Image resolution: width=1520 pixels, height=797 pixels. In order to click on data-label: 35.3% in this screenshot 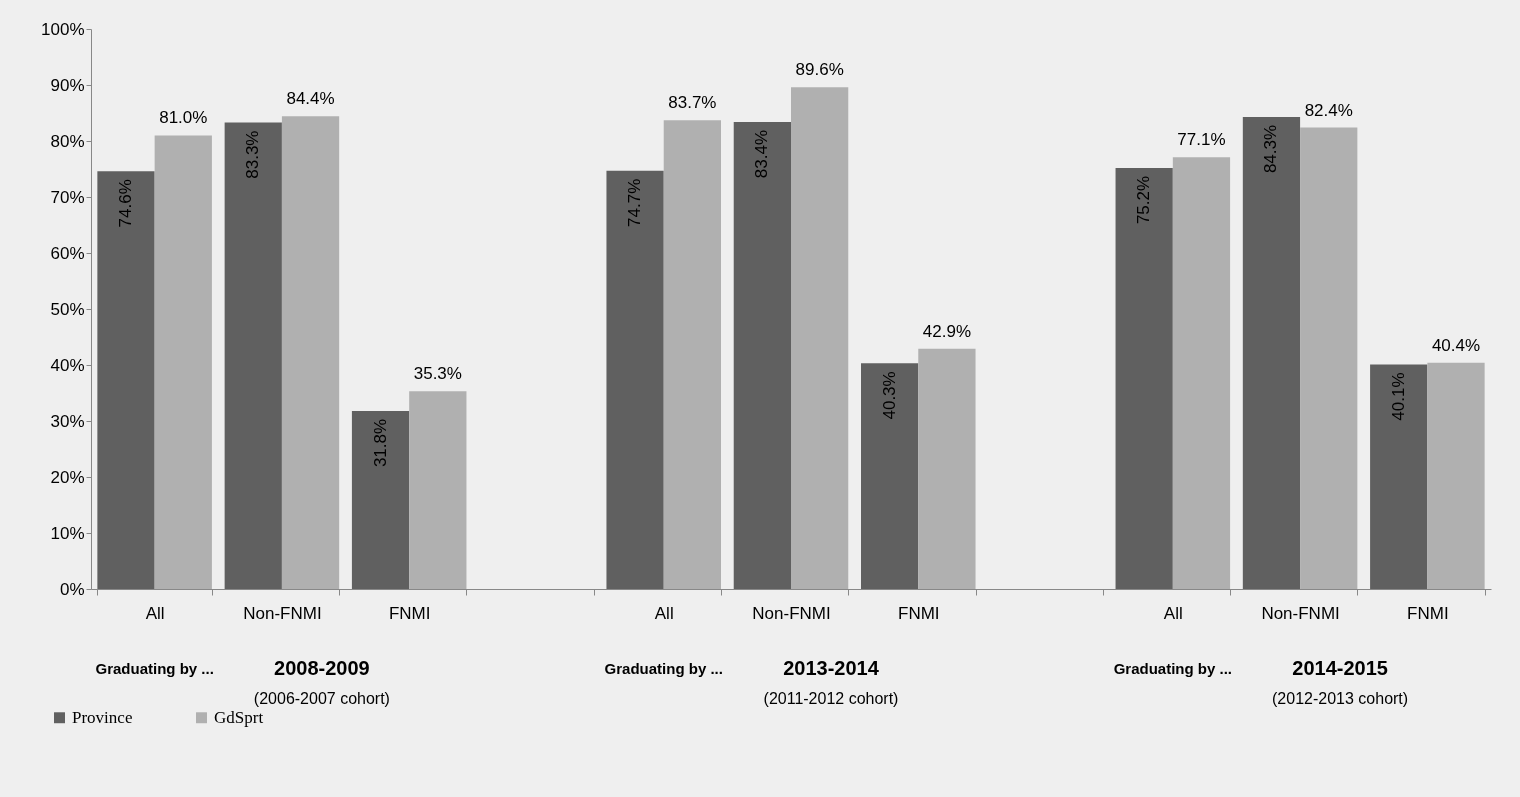, I will do `click(437, 374)`.